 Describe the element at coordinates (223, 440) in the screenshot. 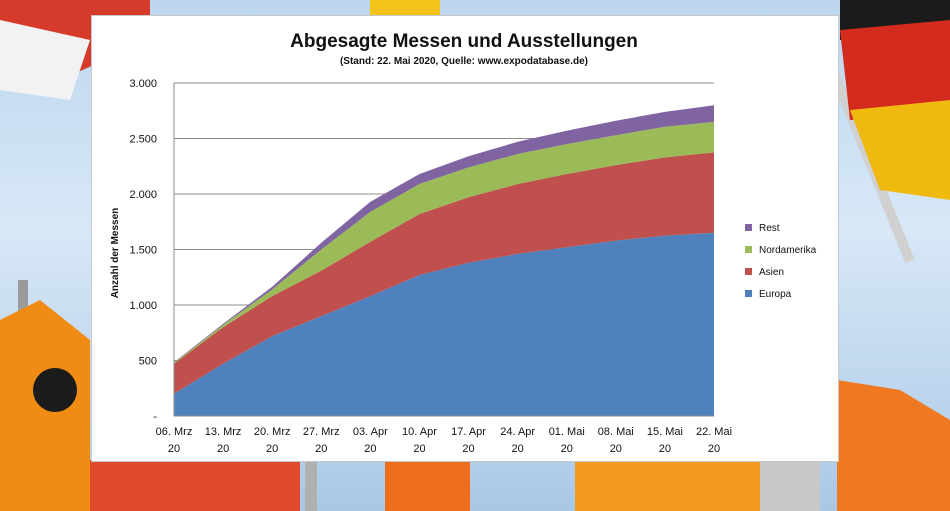

I see `x-tick-label: 13. Mrz 20` at that location.